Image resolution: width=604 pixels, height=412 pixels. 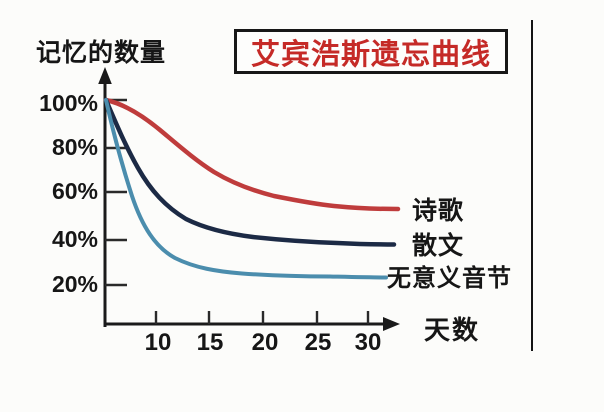 I want to click on curve-label-poetry: 诗歌, so click(x=438, y=211).